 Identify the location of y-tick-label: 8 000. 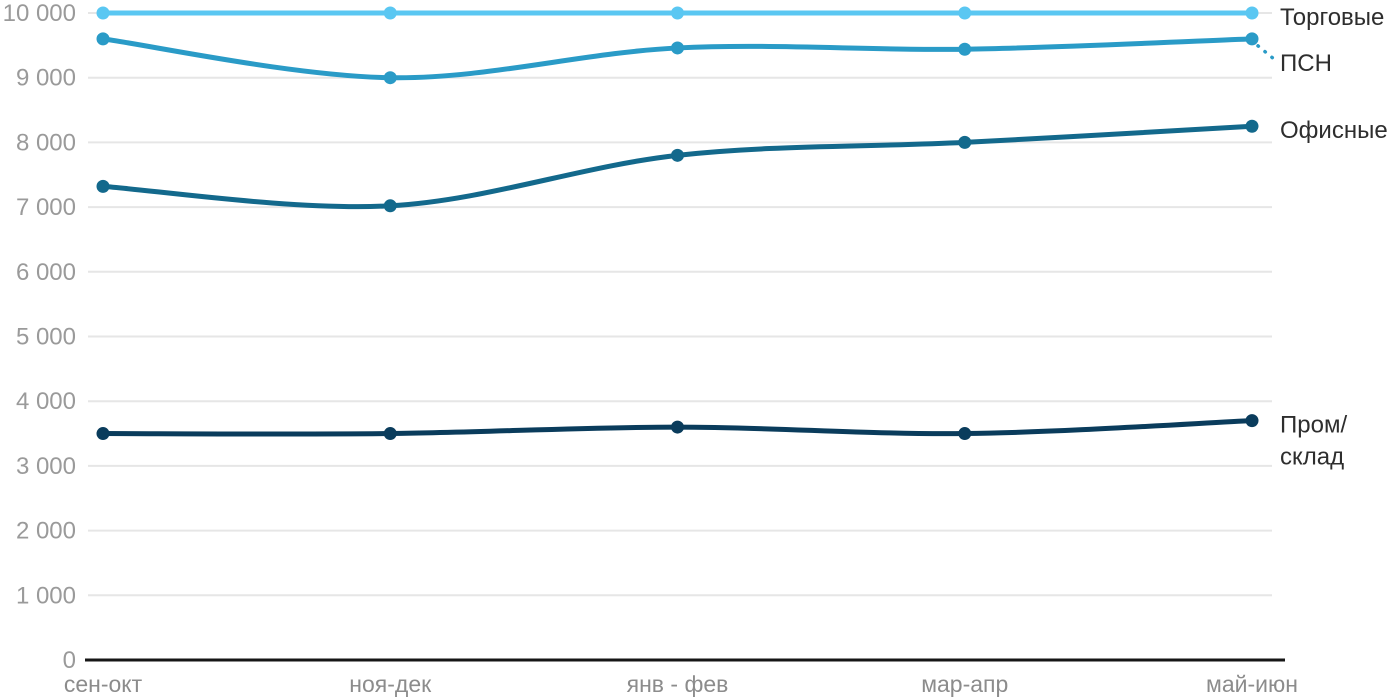
(46, 142).